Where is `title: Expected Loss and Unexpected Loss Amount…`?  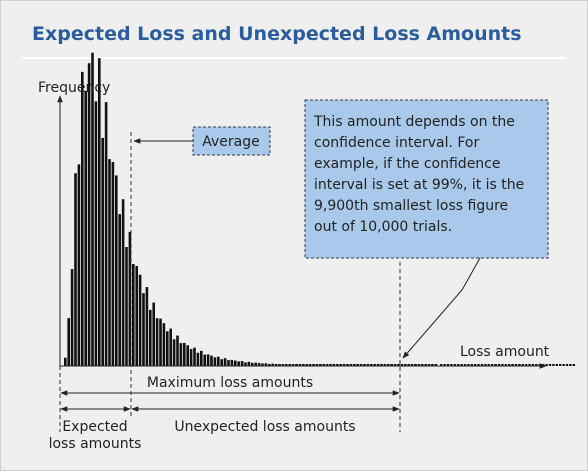 title: Expected Loss and Unexpected Loss Amount… is located at coordinates (277, 34).